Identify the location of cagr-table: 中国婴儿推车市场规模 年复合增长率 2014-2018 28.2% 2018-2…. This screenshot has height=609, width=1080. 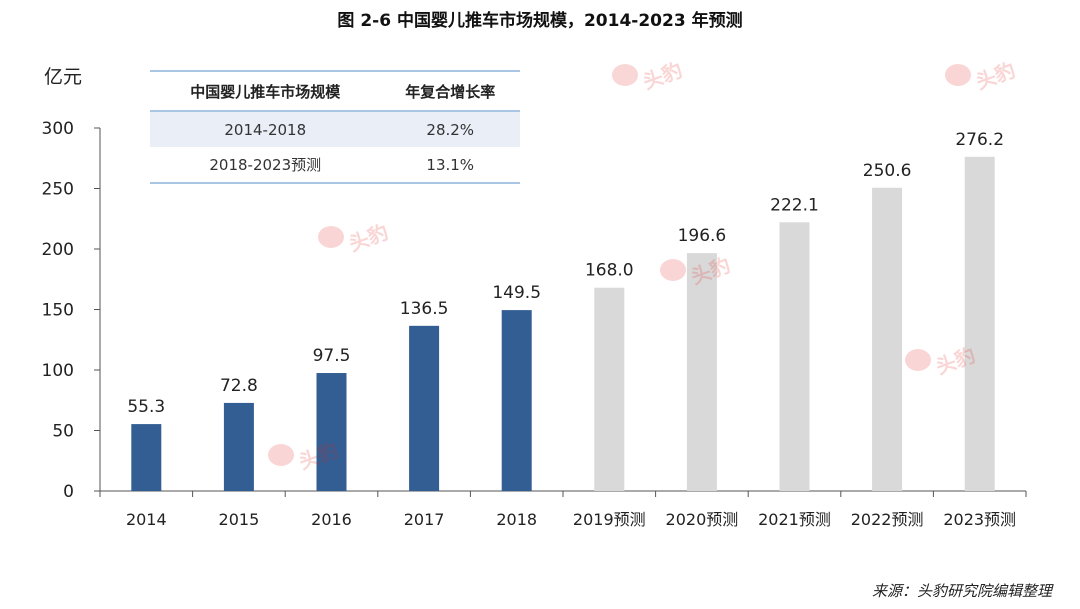
(335, 127).